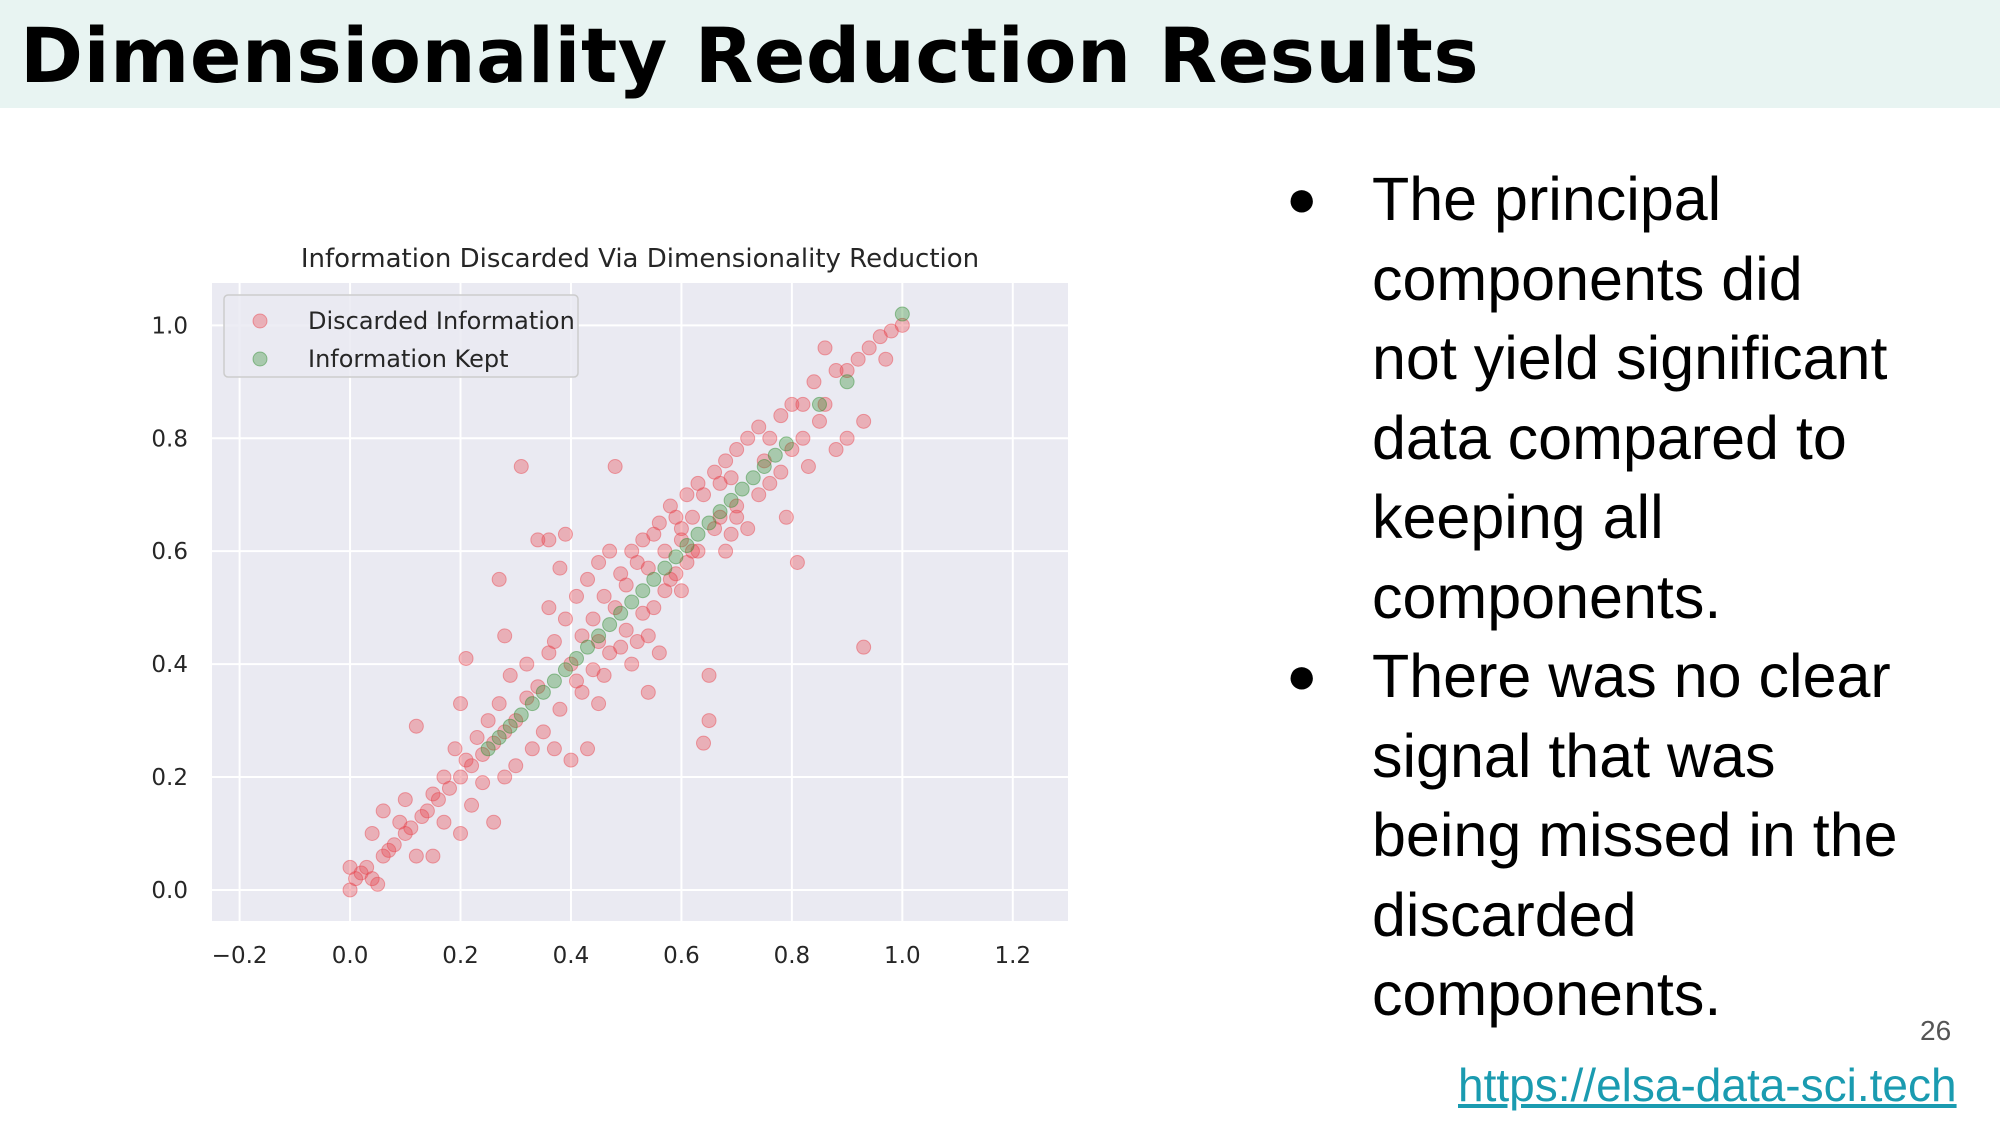 The image size is (2000, 1125). Describe the element at coordinates (169, 778) in the screenshot. I see `y-tick-label: 0.2` at that location.